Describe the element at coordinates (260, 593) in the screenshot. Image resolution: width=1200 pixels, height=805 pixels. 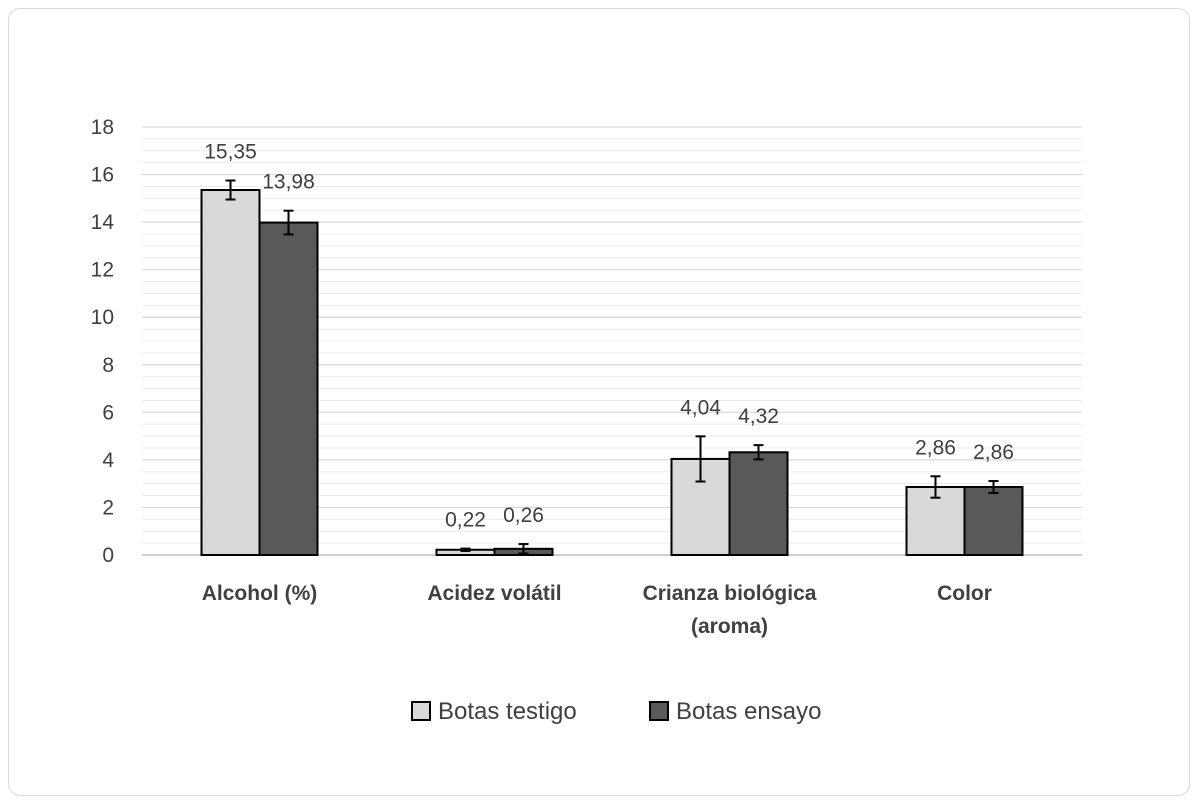
I see `category-label: Alcohol (%)` at that location.